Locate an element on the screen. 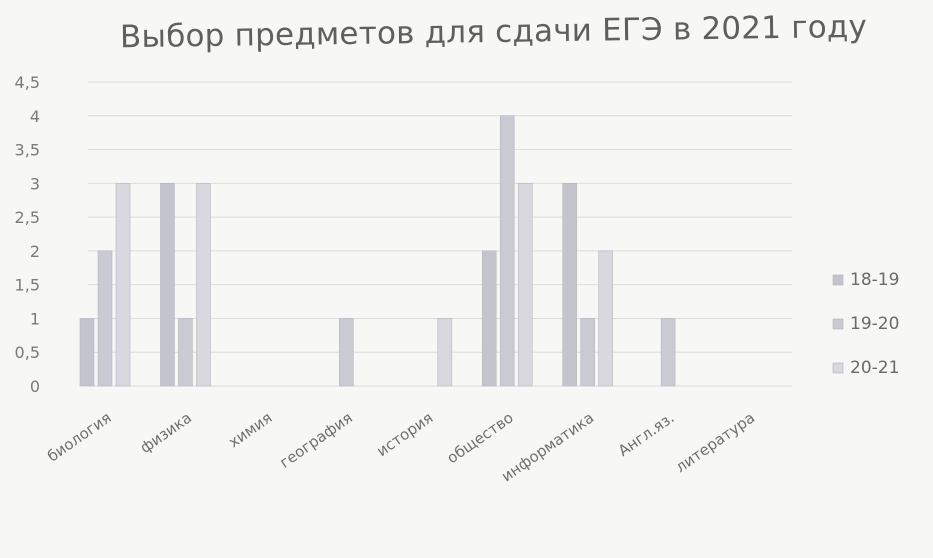 This screenshot has height=558, width=933. category-label: общество is located at coordinates (480, 438).